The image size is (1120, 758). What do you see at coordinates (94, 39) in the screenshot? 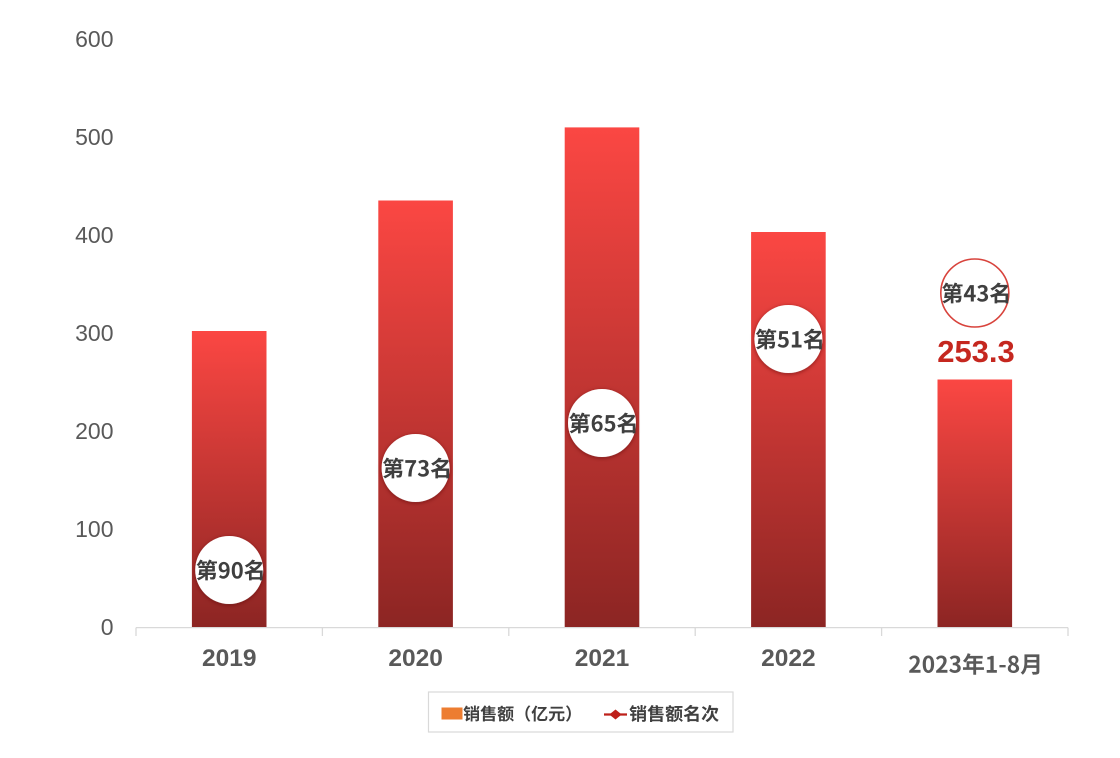
I see `svg-text: 600` at bounding box center [94, 39].